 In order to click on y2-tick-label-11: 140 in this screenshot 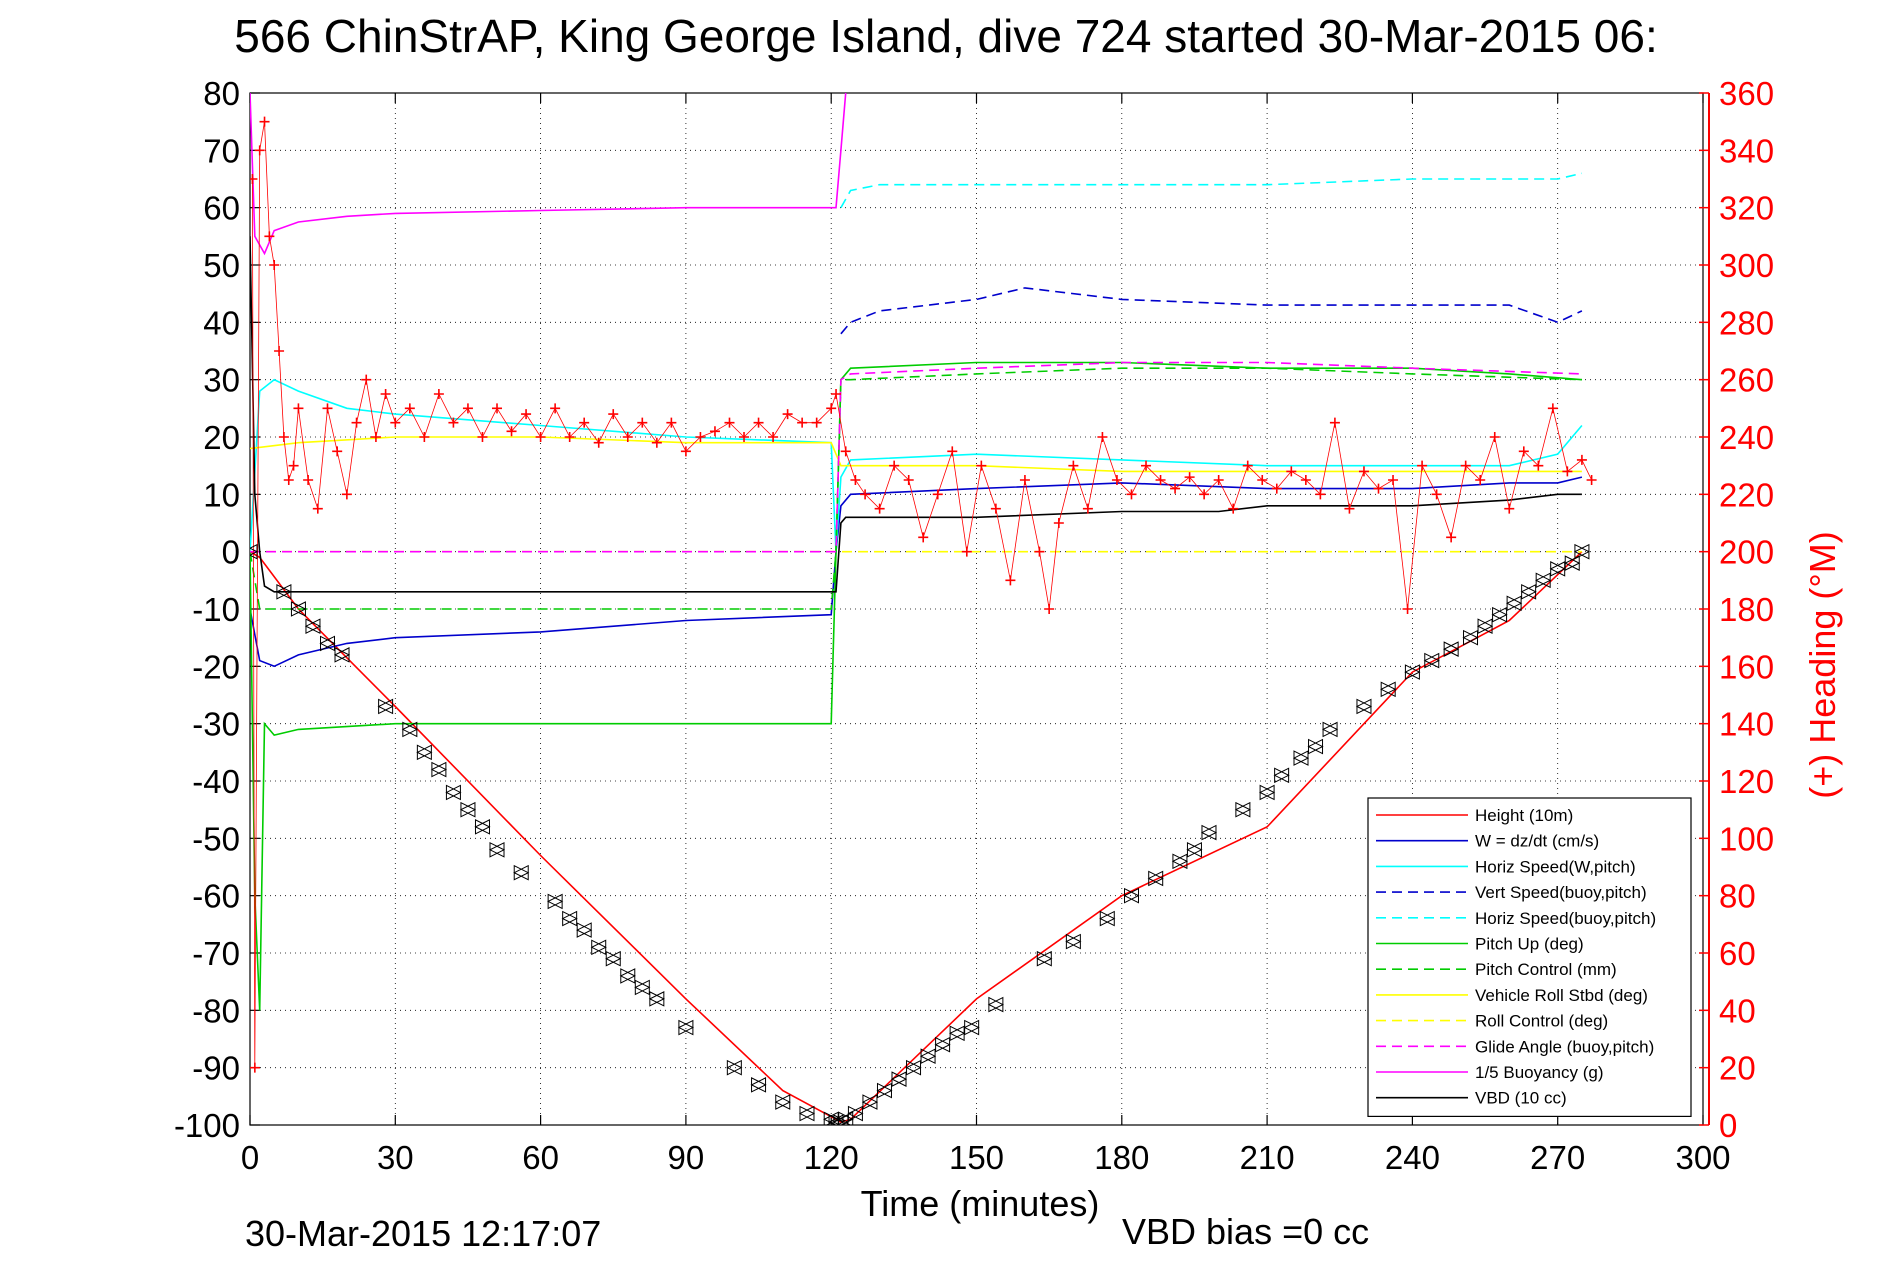, I will do `click(1746, 724)`.